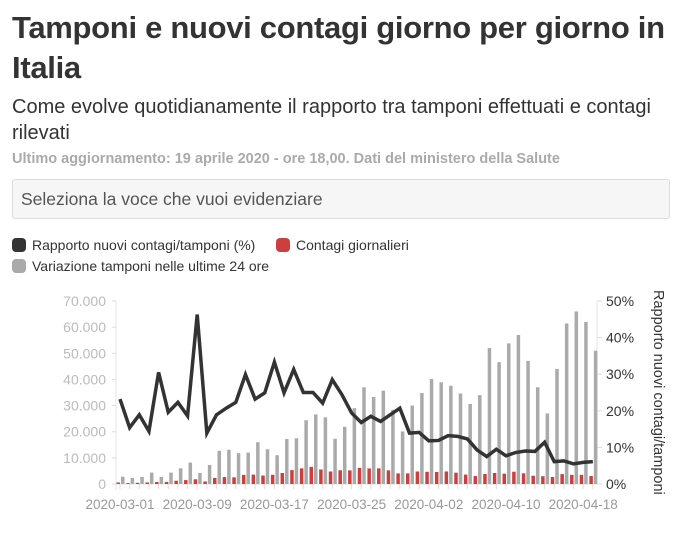 The height and width of the screenshot is (534, 697). What do you see at coordinates (620, 338) in the screenshot?
I see `y-right-tick-label: 40%` at bounding box center [620, 338].